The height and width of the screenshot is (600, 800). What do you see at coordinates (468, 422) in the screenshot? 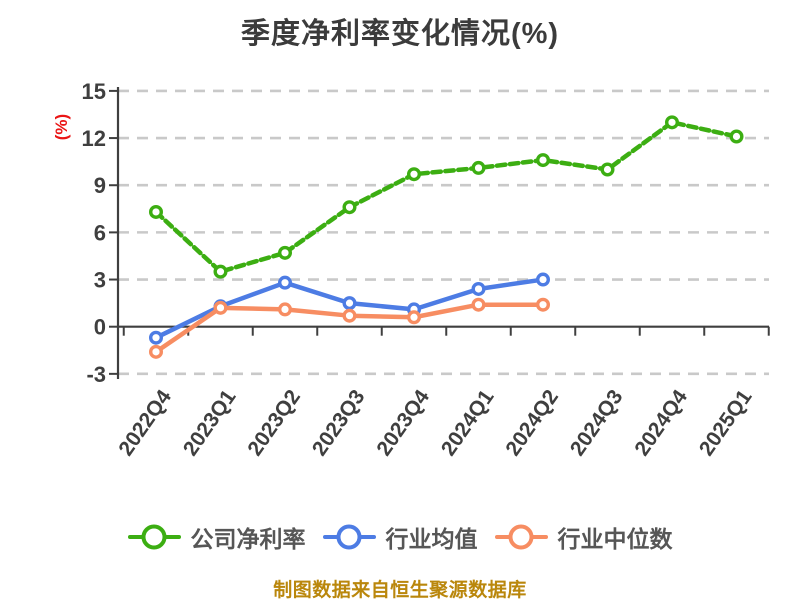
I see `x-tick-label: 2024Q1` at bounding box center [468, 422].